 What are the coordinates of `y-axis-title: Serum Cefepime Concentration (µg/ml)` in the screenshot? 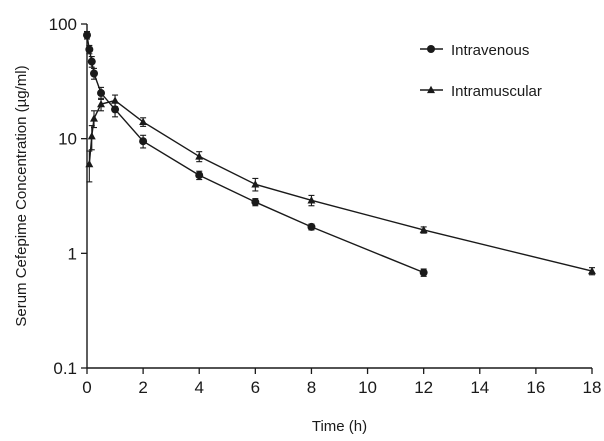 It's located at (21, 195).